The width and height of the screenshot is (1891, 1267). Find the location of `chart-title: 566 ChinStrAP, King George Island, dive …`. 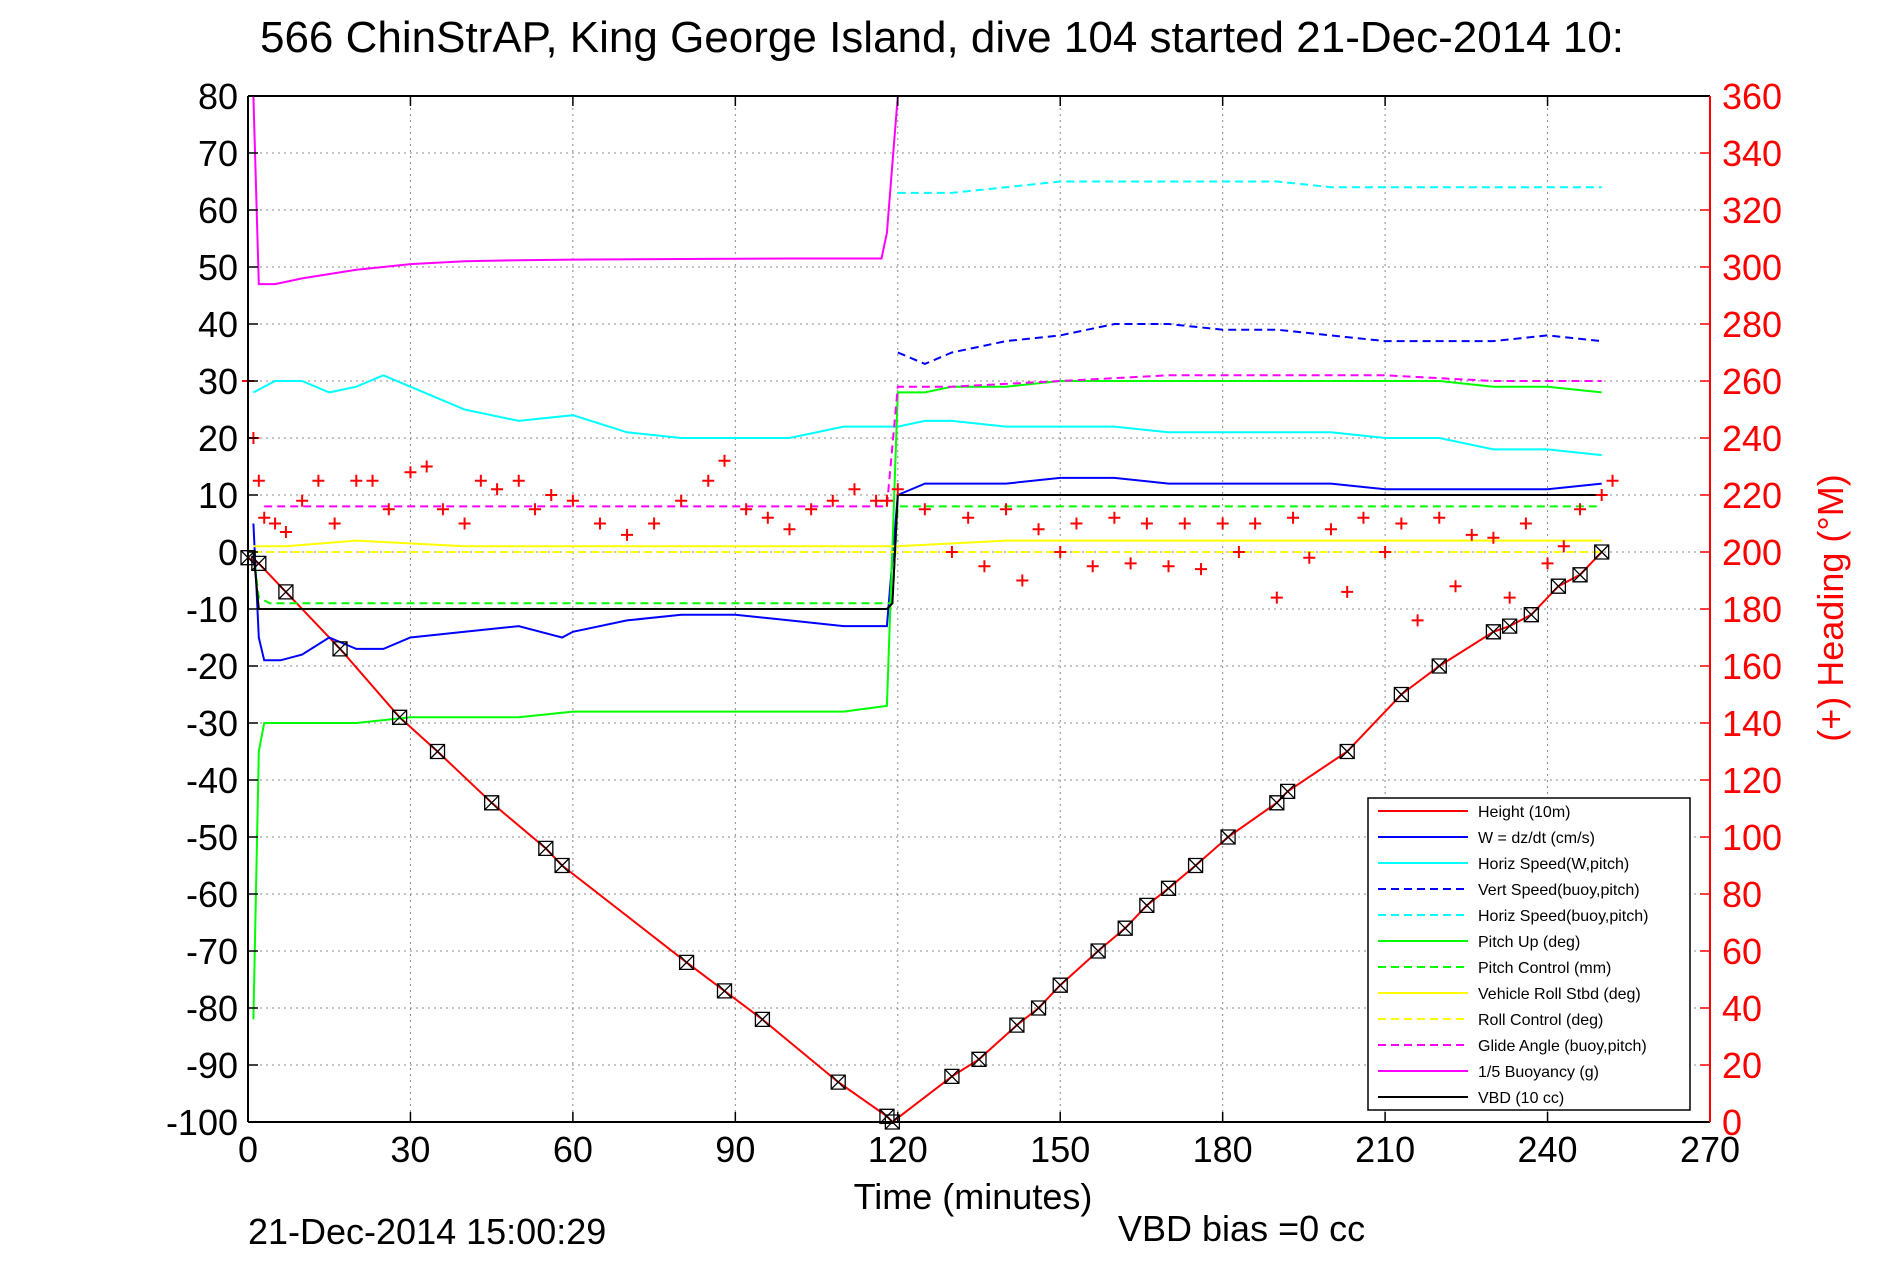

chart-title: 566 ChinStrAP, King George Island, dive … is located at coordinates (942, 37).